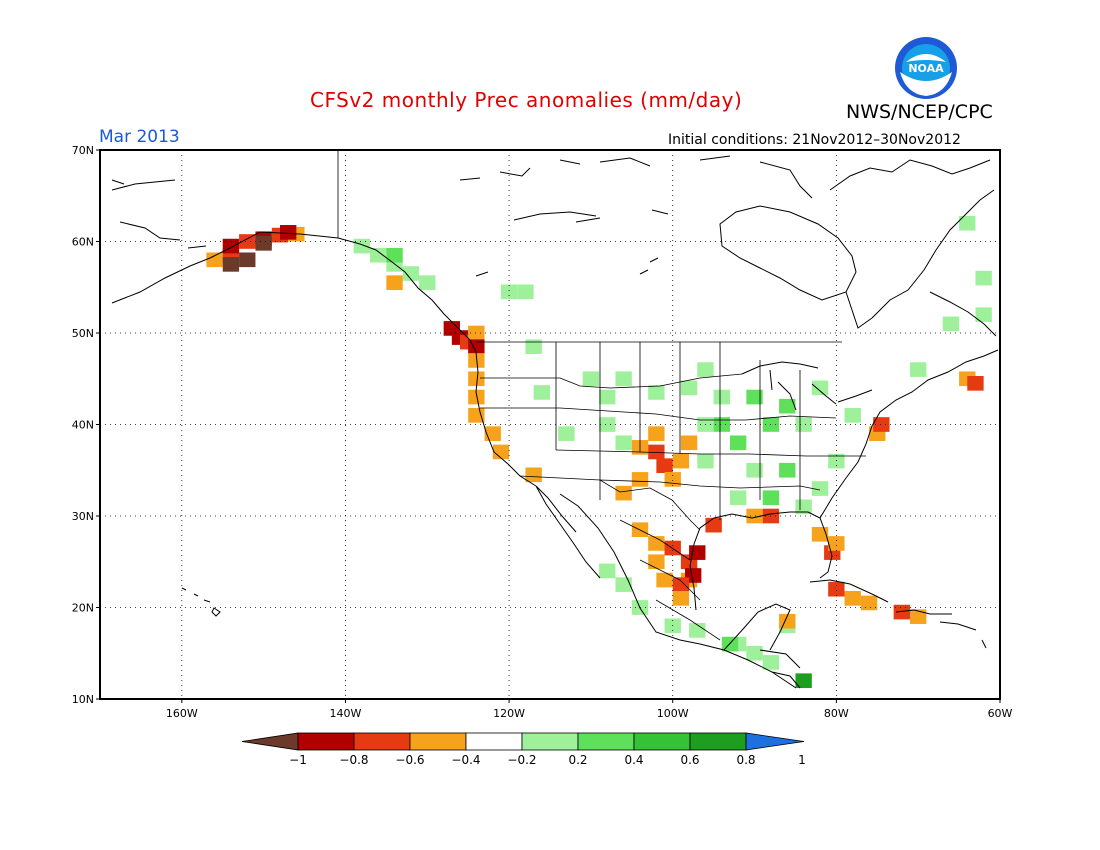  I want to click on colorbar-tick-label: −0.8, so click(353, 760).